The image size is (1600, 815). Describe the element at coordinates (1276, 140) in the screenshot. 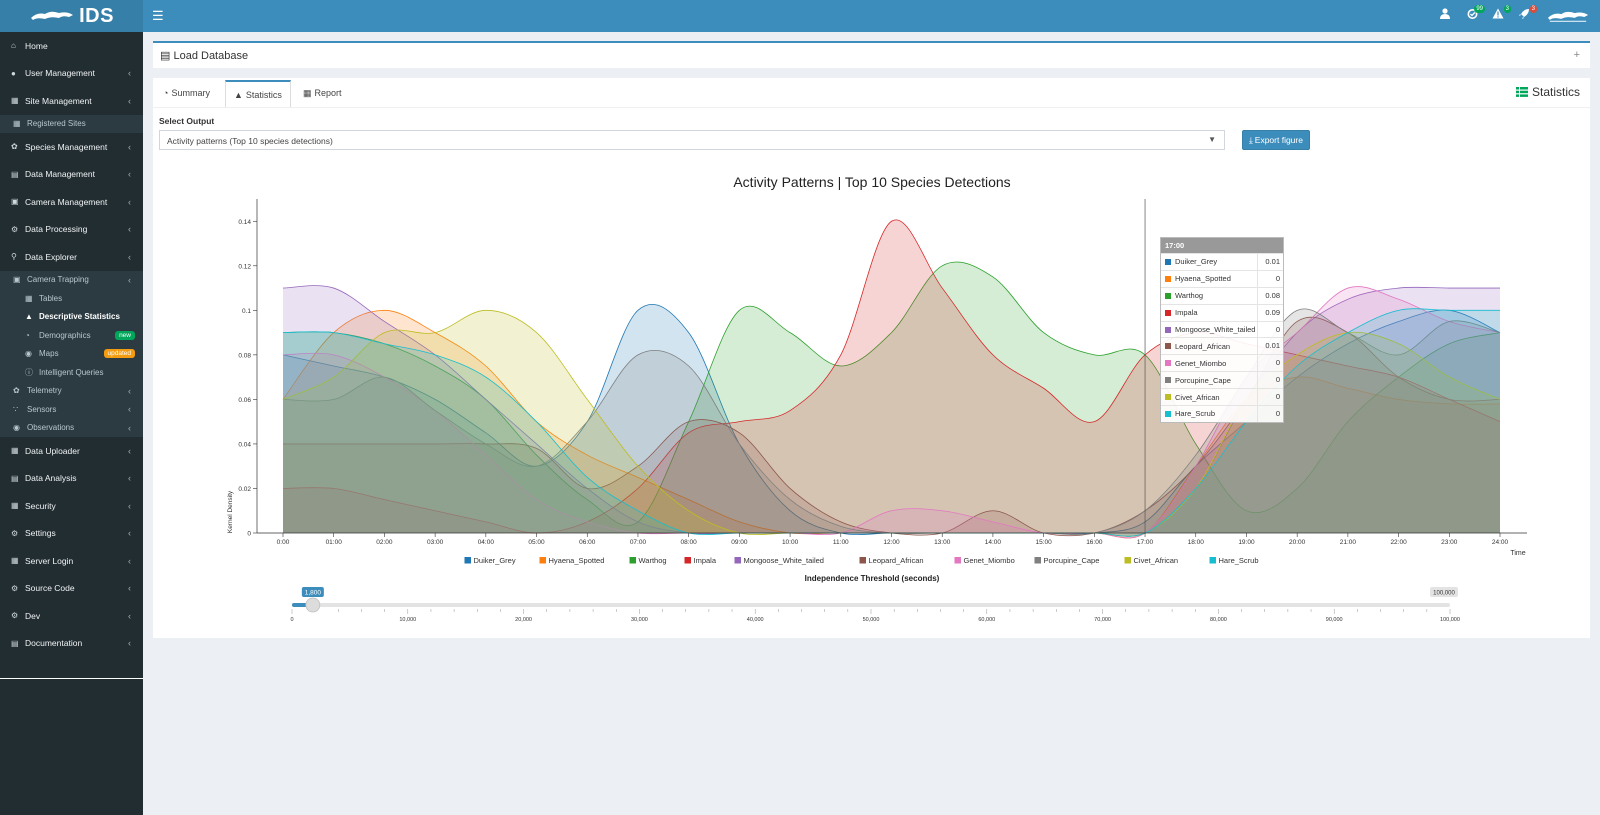

I see `export-figure-button: ⤓ Export figure` at that location.